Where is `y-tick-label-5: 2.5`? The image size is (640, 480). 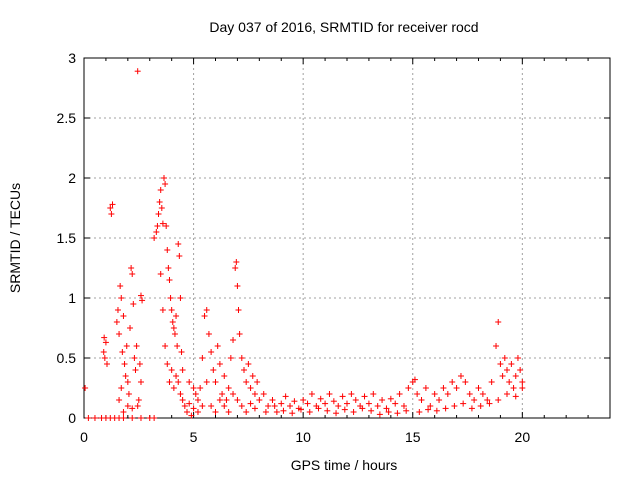 y-tick-label-5: 2.5 is located at coordinates (67, 118).